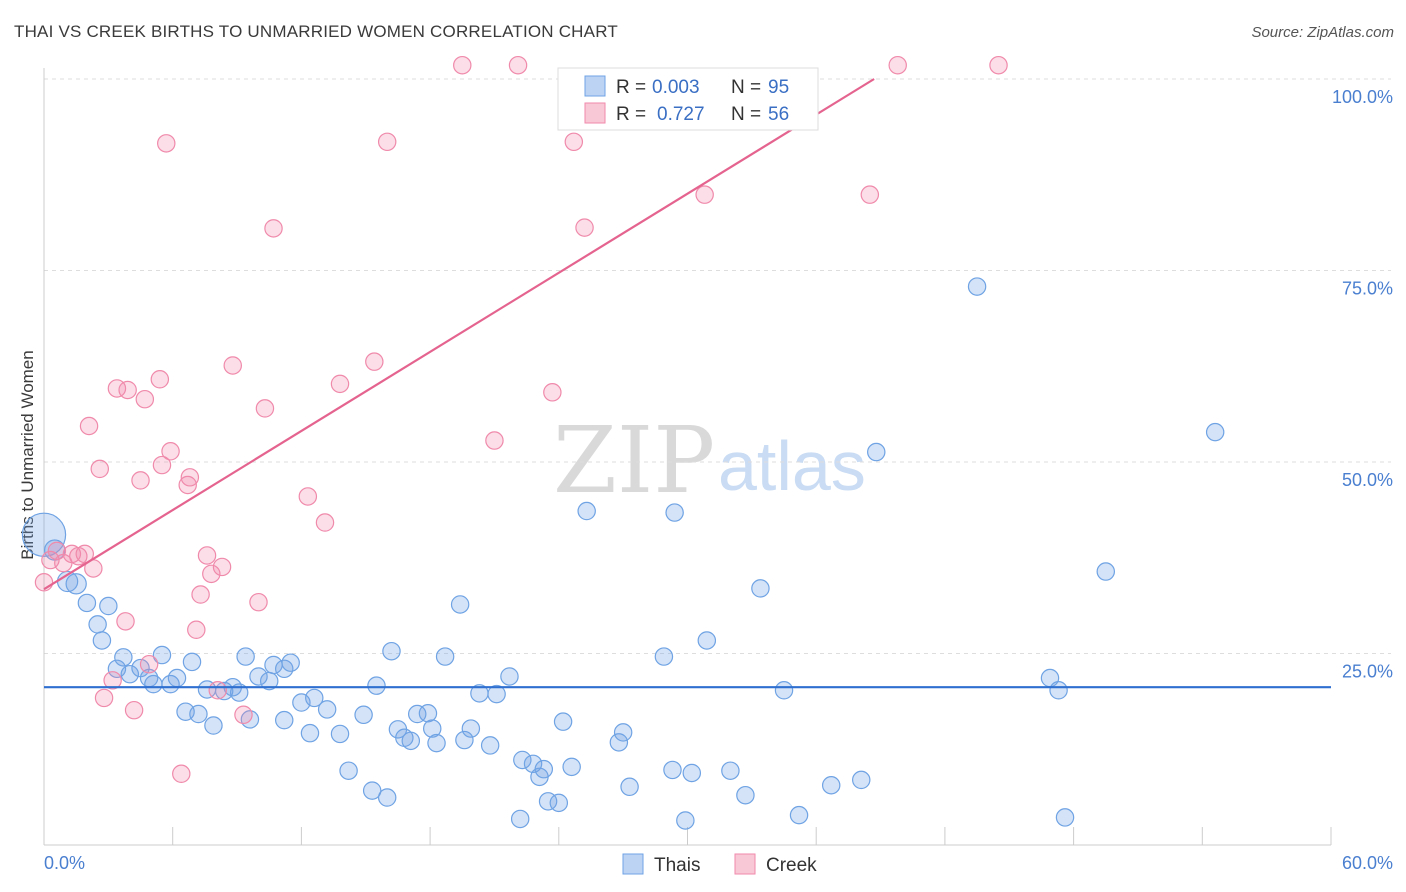 This screenshot has height=892, width=1406. Describe the element at coordinates (1367, 863) in the screenshot. I see `x-tick-label-max: 60.0%` at that location.